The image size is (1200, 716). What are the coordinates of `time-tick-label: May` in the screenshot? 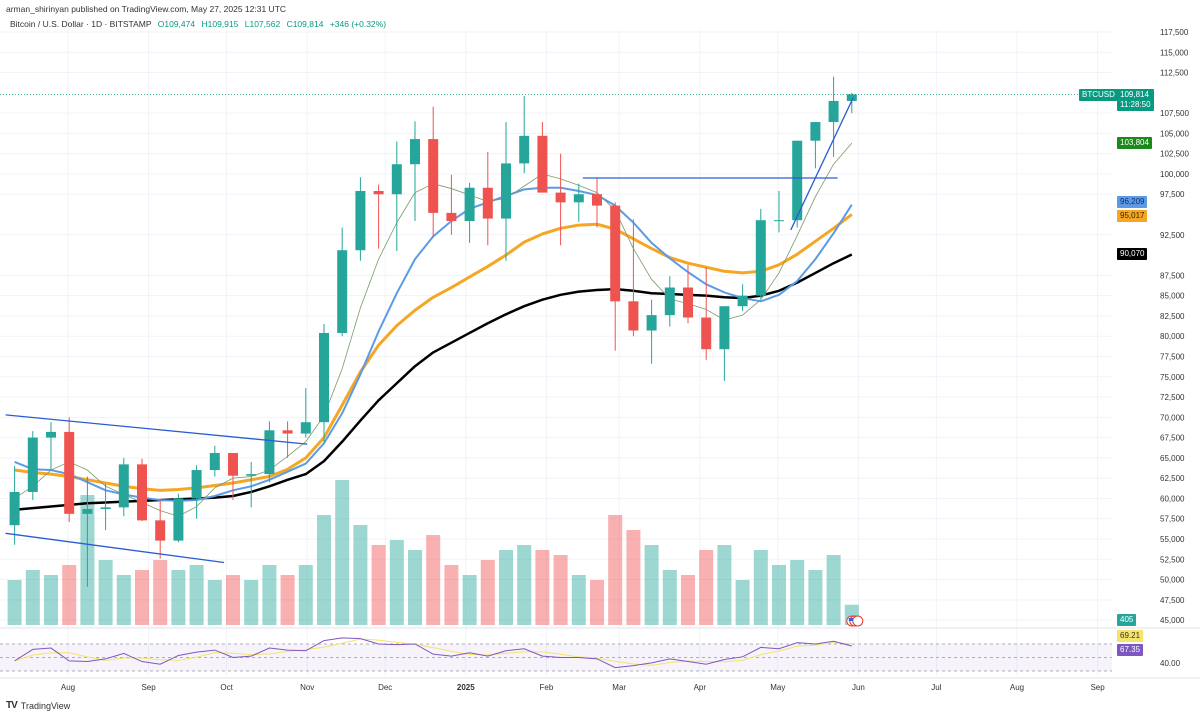 It's located at (777, 687).